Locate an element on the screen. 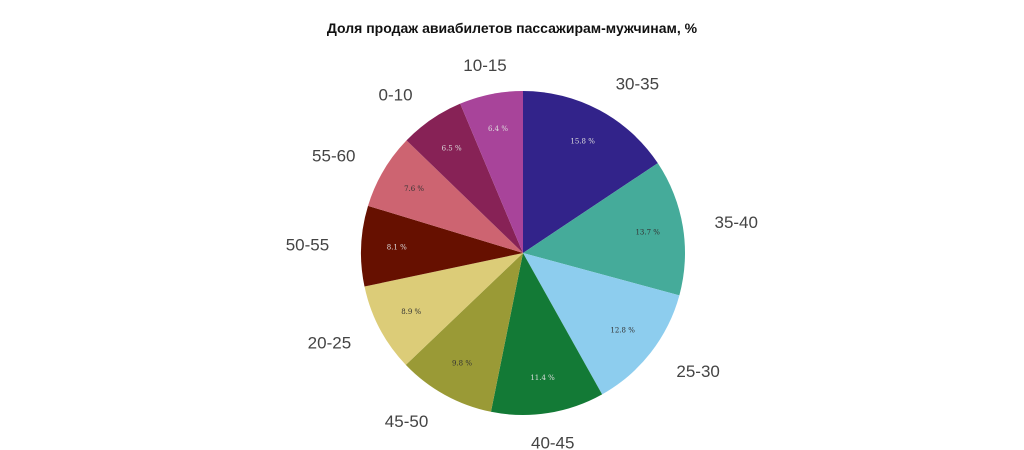 The height and width of the screenshot is (450, 1024). category-label: 50-55 is located at coordinates (307, 245).